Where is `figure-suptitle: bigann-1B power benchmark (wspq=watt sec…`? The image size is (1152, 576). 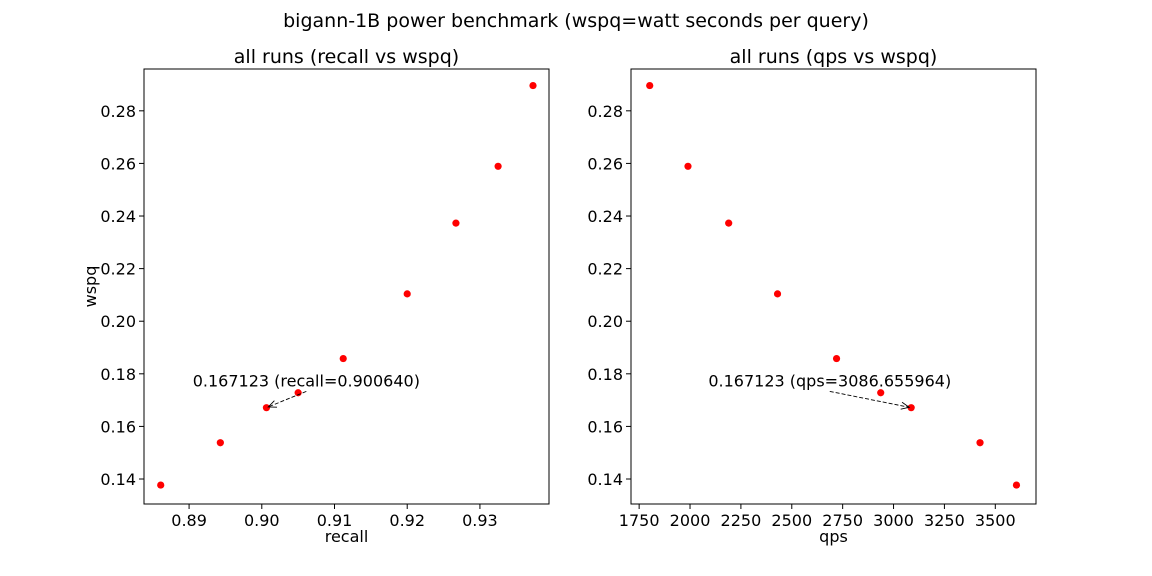
figure-suptitle: bigann-1B power benchmark (wspq=watt sec… is located at coordinates (576, 21).